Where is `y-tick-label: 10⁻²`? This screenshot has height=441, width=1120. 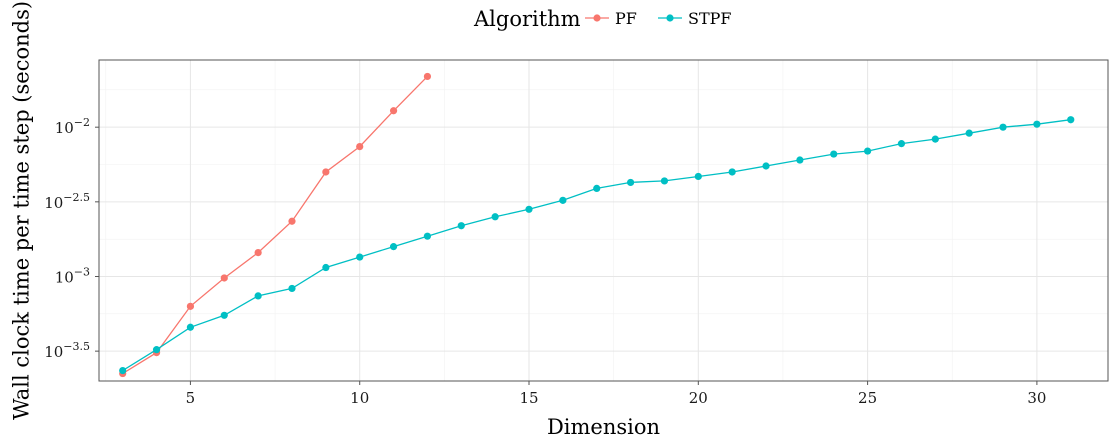
y-tick-label: 10⁻² is located at coordinates (72, 126).